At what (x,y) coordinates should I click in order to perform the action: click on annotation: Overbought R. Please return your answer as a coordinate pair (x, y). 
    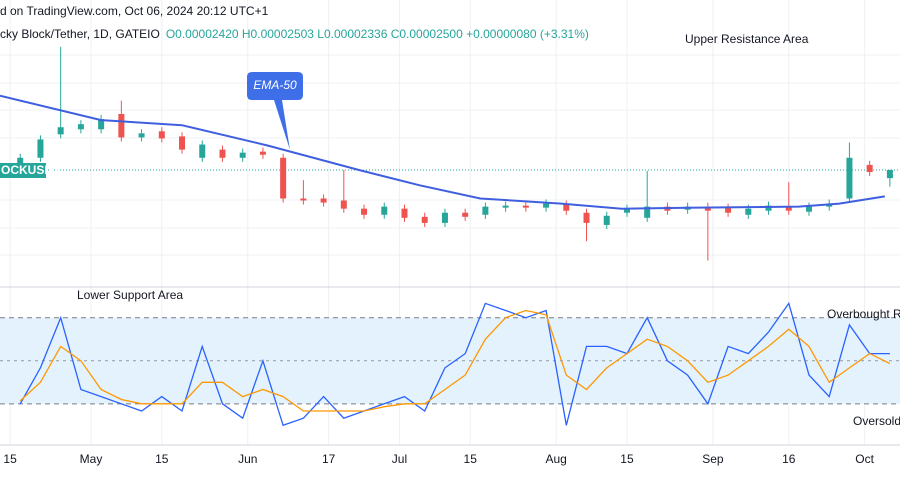
    Looking at the image, I should click on (863, 314).